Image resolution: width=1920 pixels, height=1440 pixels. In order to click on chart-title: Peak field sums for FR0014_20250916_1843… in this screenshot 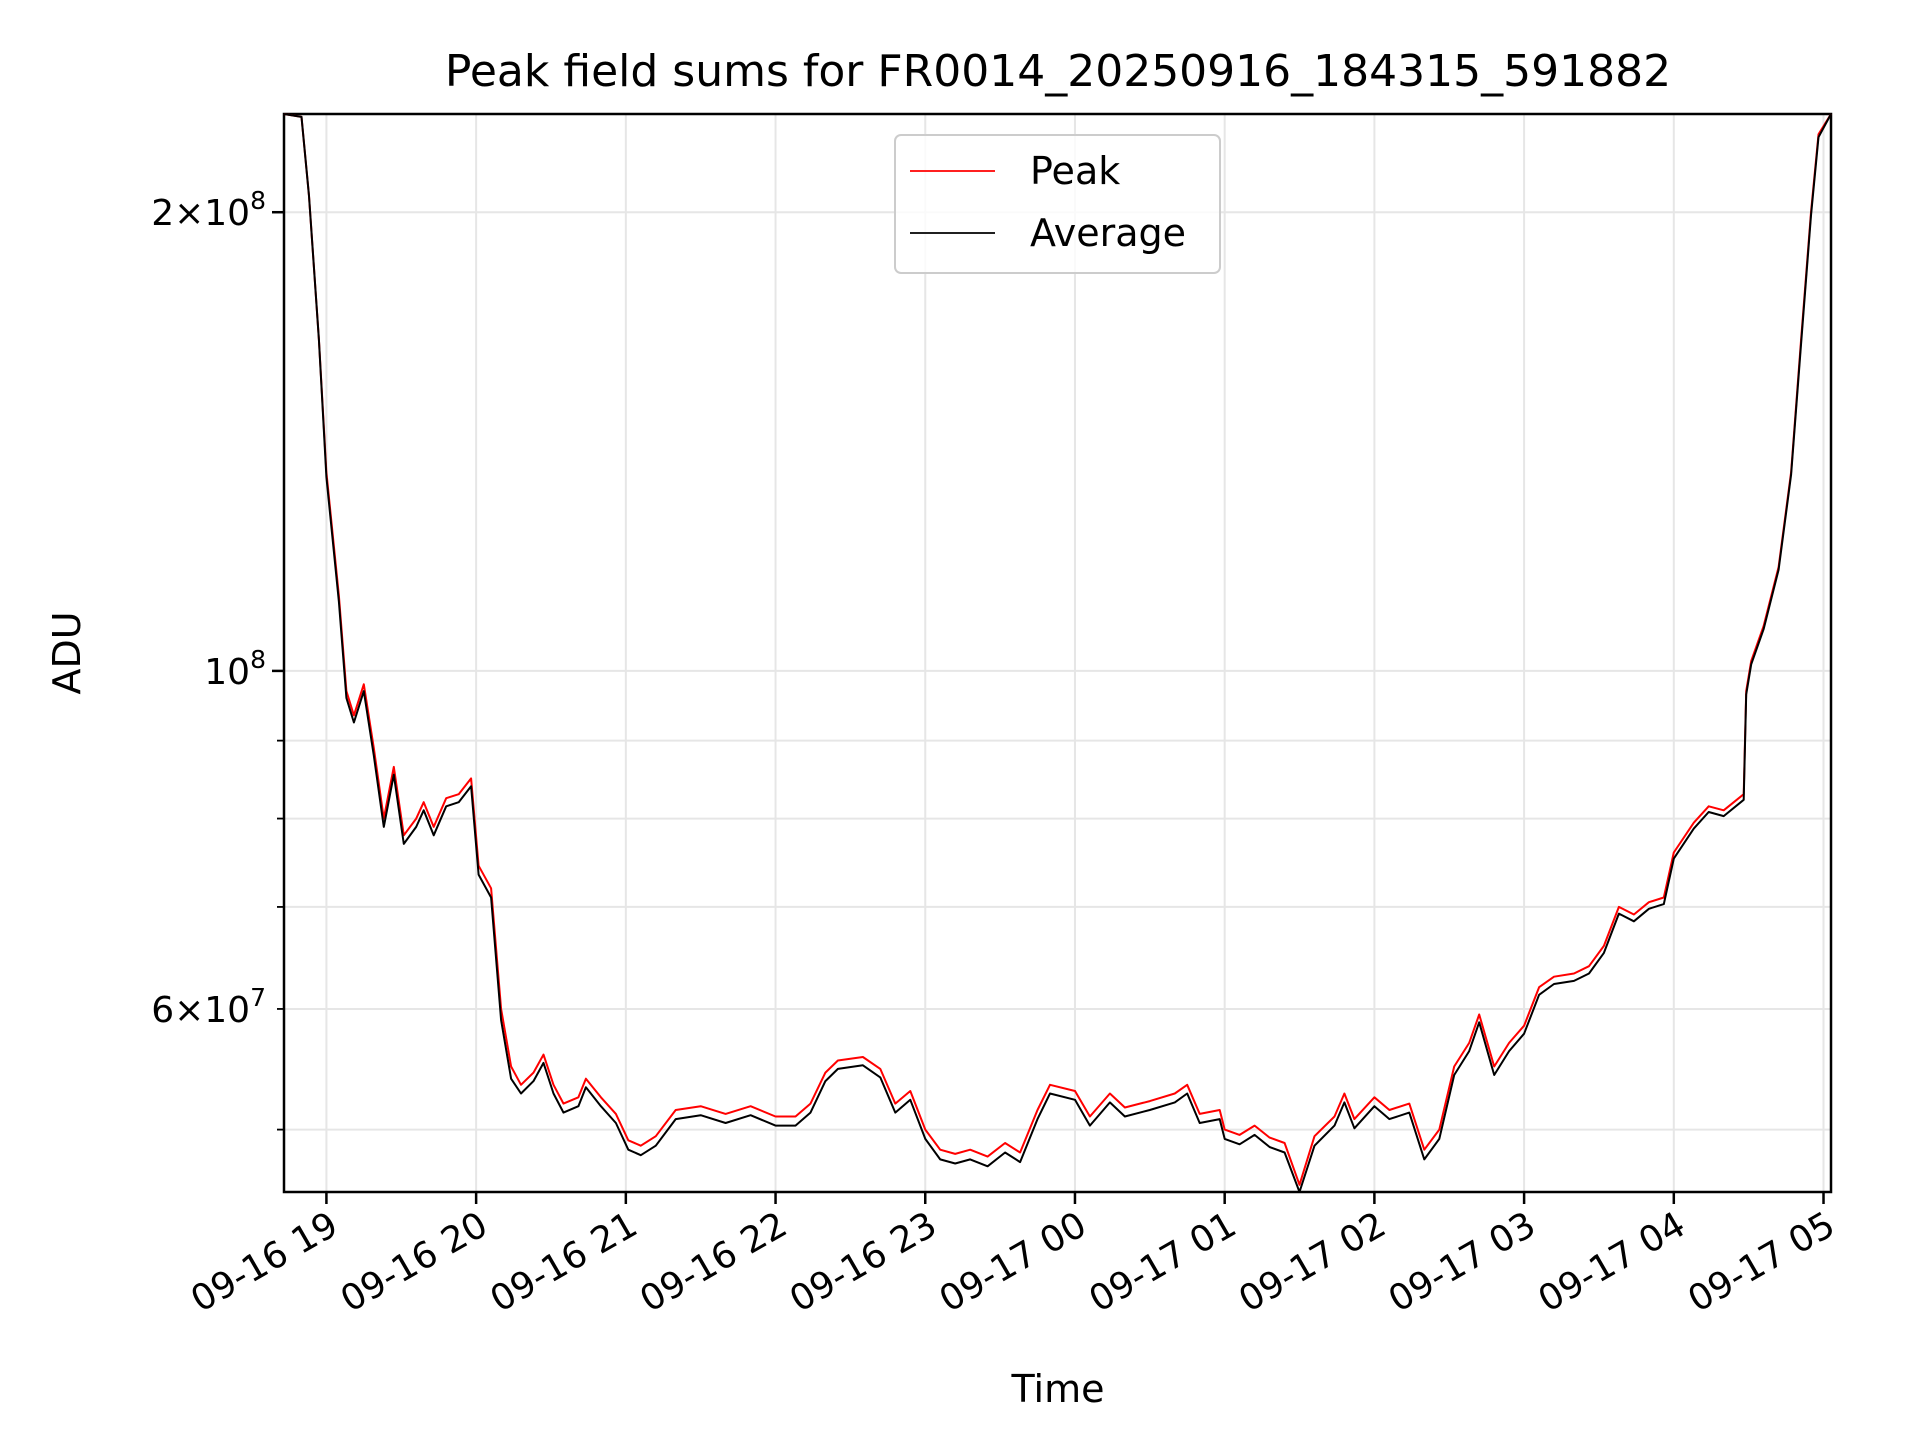, I will do `click(1058, 71)`.